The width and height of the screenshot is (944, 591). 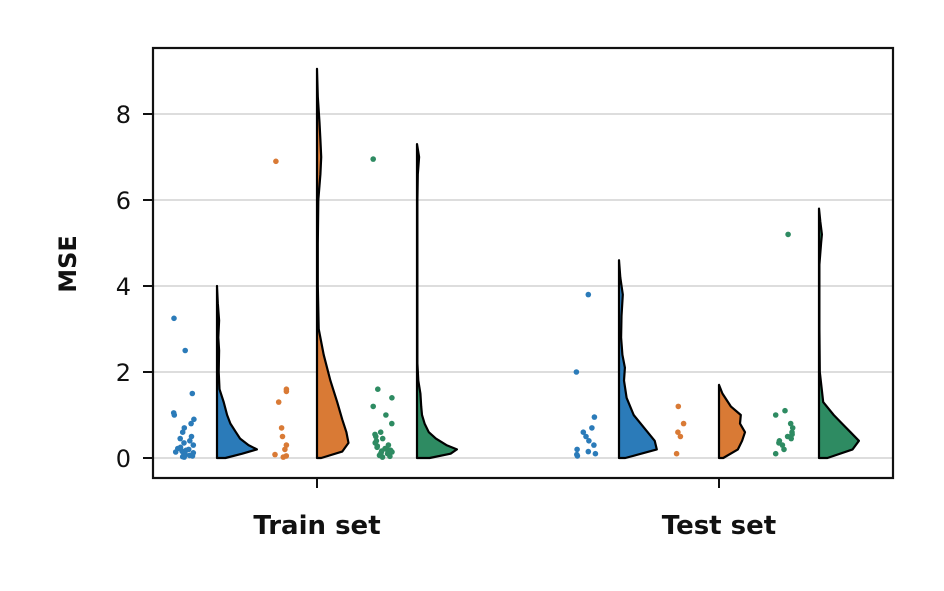 I want to click on y-tick-label: 2, so click(x=123, y=373).